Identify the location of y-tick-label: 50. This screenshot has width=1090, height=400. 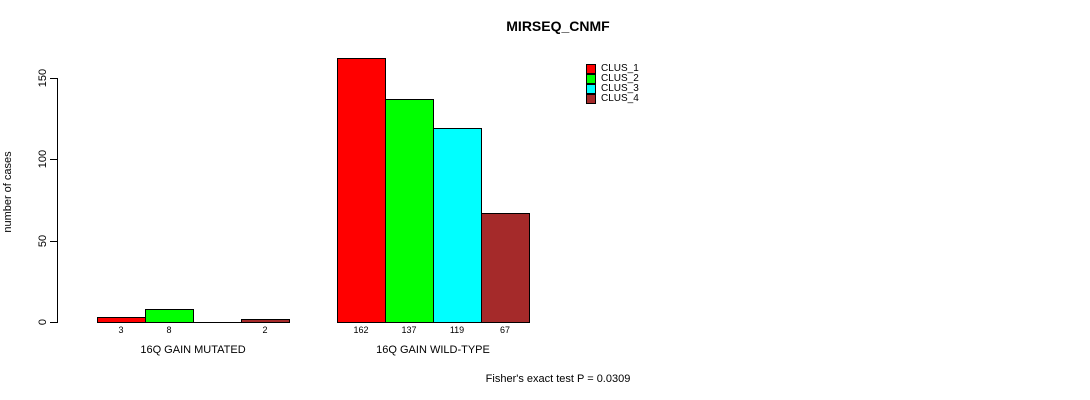
(43, 241).